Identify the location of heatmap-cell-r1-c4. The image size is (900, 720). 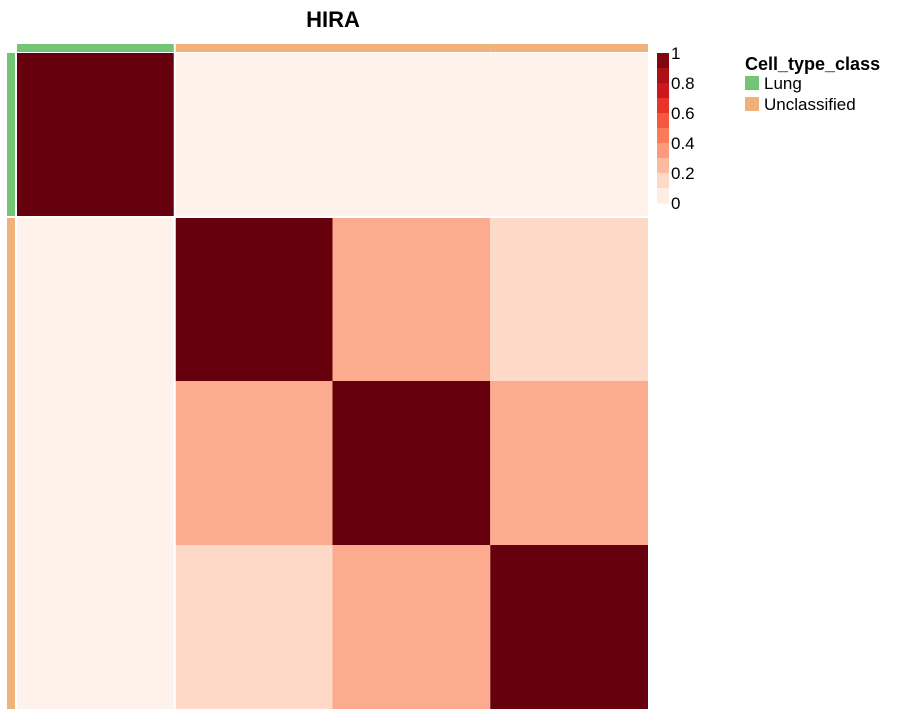
(569, 135).